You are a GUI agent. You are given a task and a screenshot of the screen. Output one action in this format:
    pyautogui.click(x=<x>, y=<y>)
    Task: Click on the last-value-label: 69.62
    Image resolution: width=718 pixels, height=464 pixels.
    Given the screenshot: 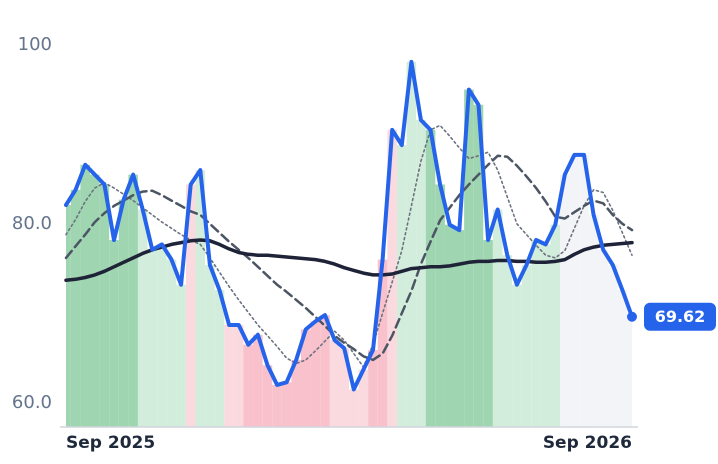 What is the action you would take?
    pyautogui.click(x=680, y=316)
    